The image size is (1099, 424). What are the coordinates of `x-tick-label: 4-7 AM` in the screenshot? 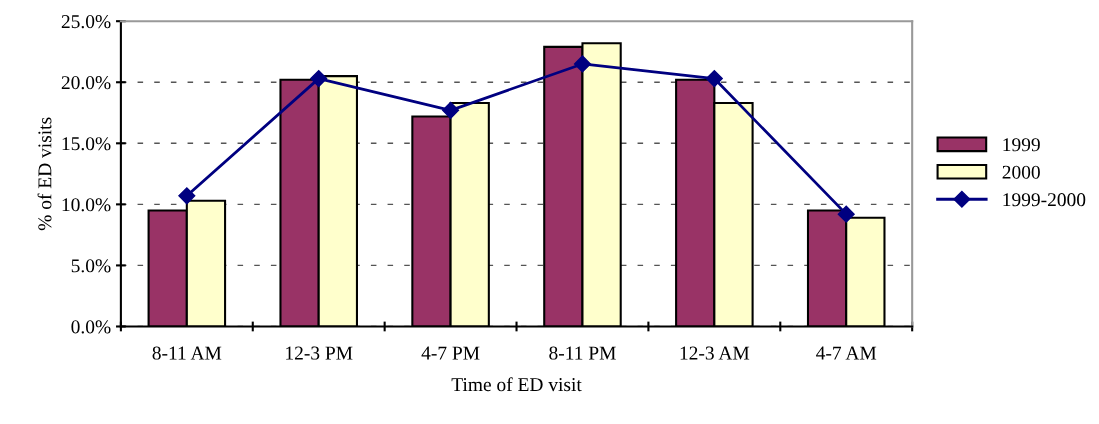 It's located at (846, 353).